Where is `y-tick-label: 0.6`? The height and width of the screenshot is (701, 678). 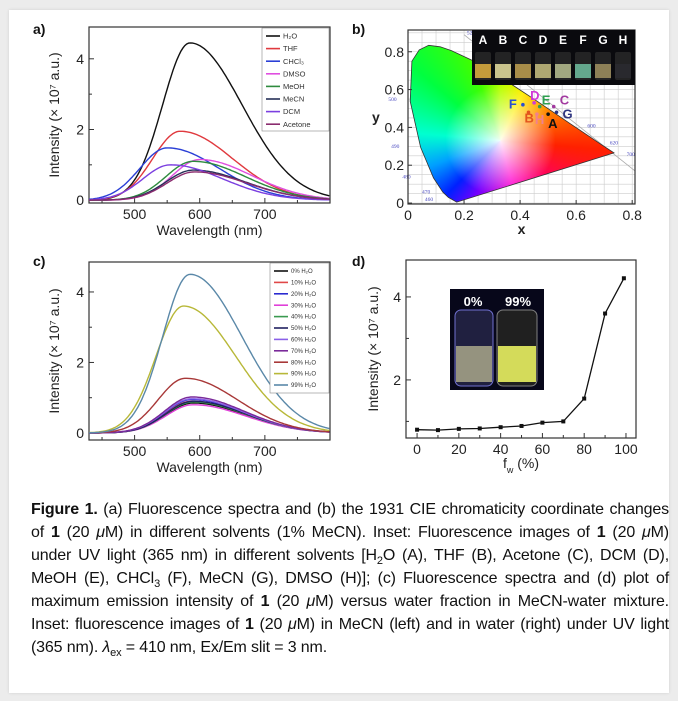
y-tick-label: 0.6 is located at coordinates (395, 90).